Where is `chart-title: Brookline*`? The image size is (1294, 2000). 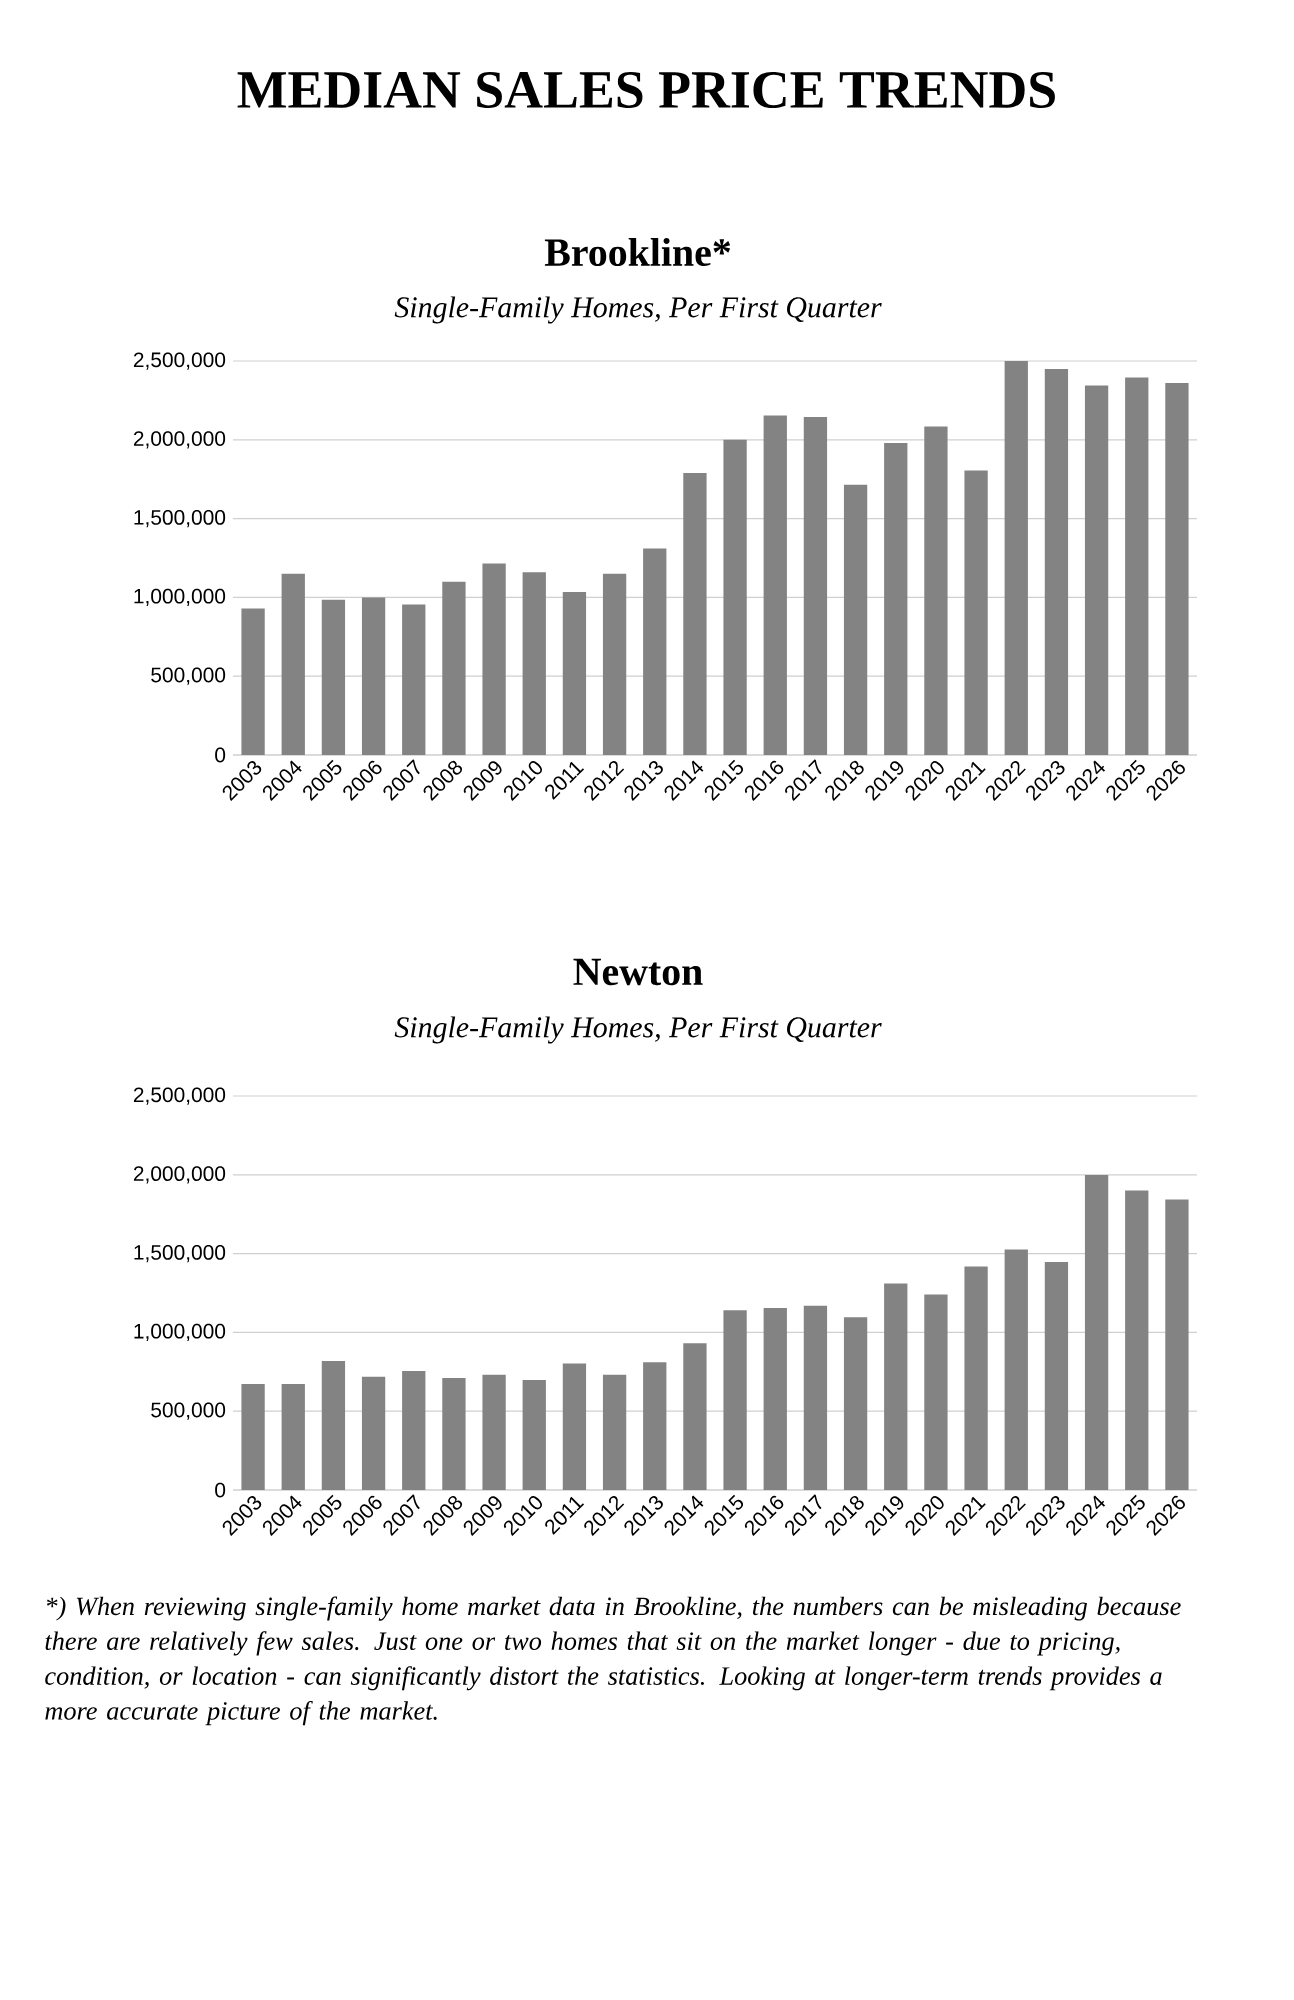 chart-title: Brookline* is located at coordinates (637, 252).